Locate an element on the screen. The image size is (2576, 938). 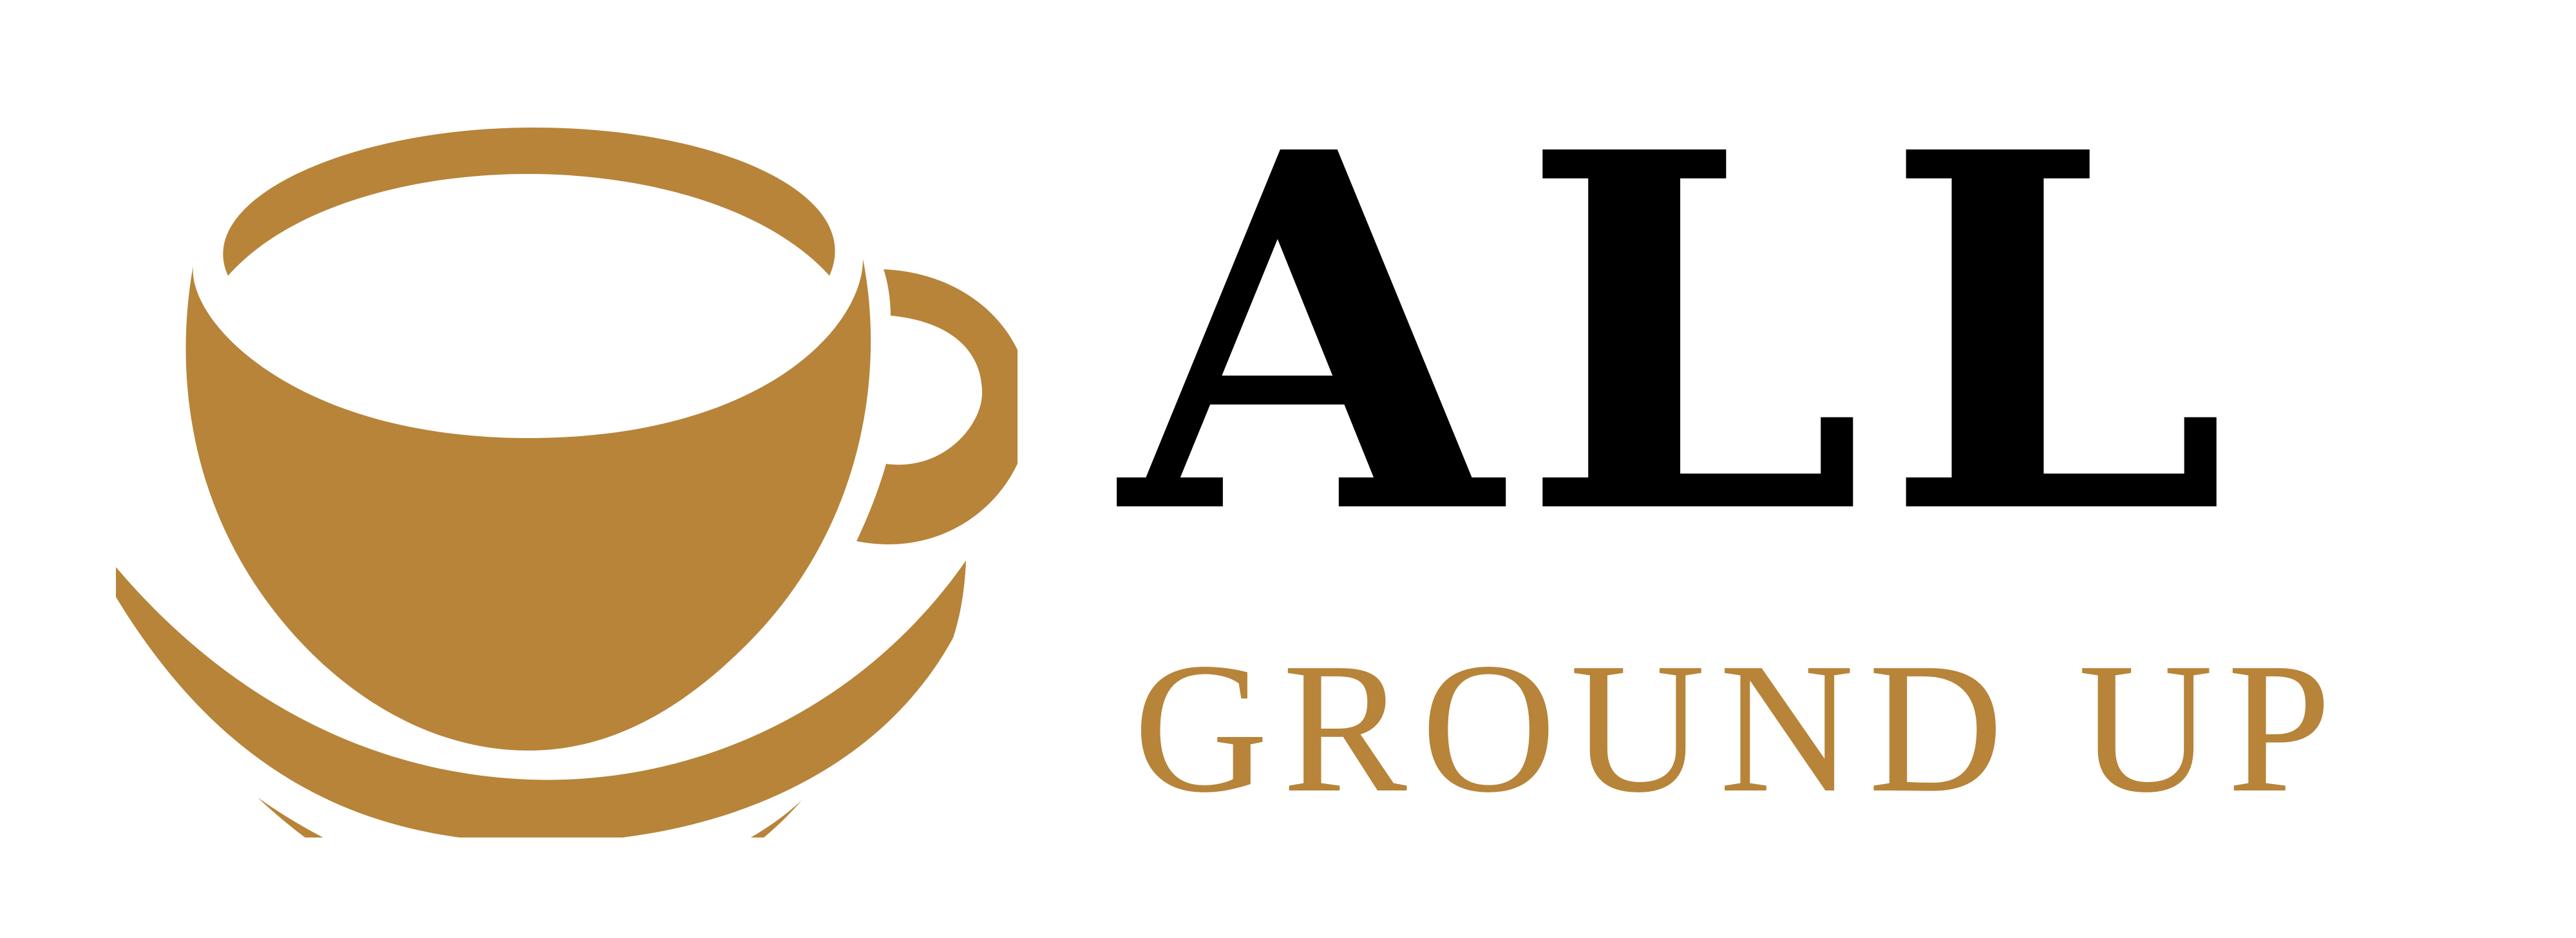
saucer-upper is located at coordinates (541, 699).